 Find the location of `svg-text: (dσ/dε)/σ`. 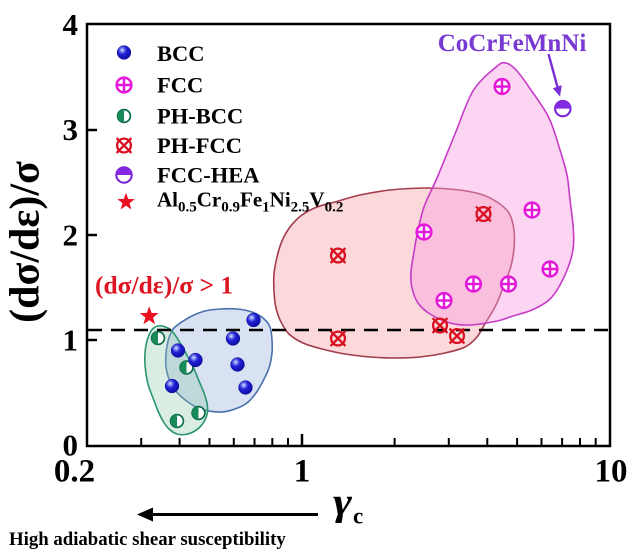

svg-text: (dσ/dε)/σ is located at coordinates (25, 242).